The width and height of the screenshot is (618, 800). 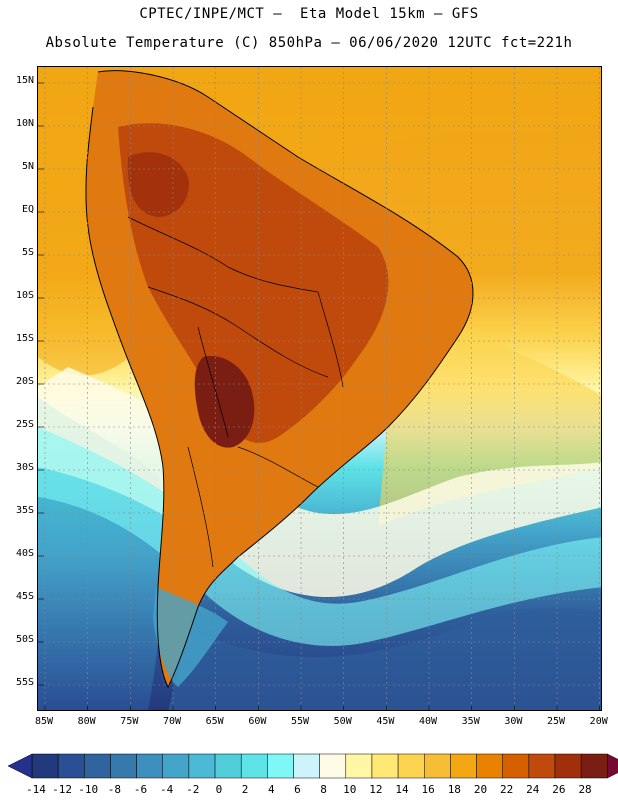 I want to click on colorbar-under-arrow, so click(x=20, y=766).